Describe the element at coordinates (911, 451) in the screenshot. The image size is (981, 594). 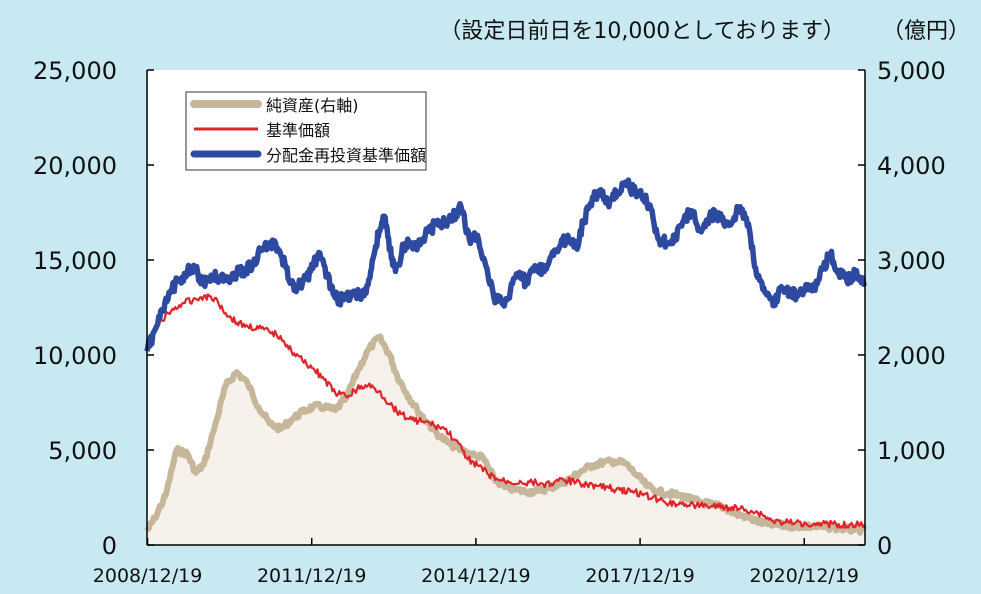
I see `y-right-tick-label: 1,000` at that location.